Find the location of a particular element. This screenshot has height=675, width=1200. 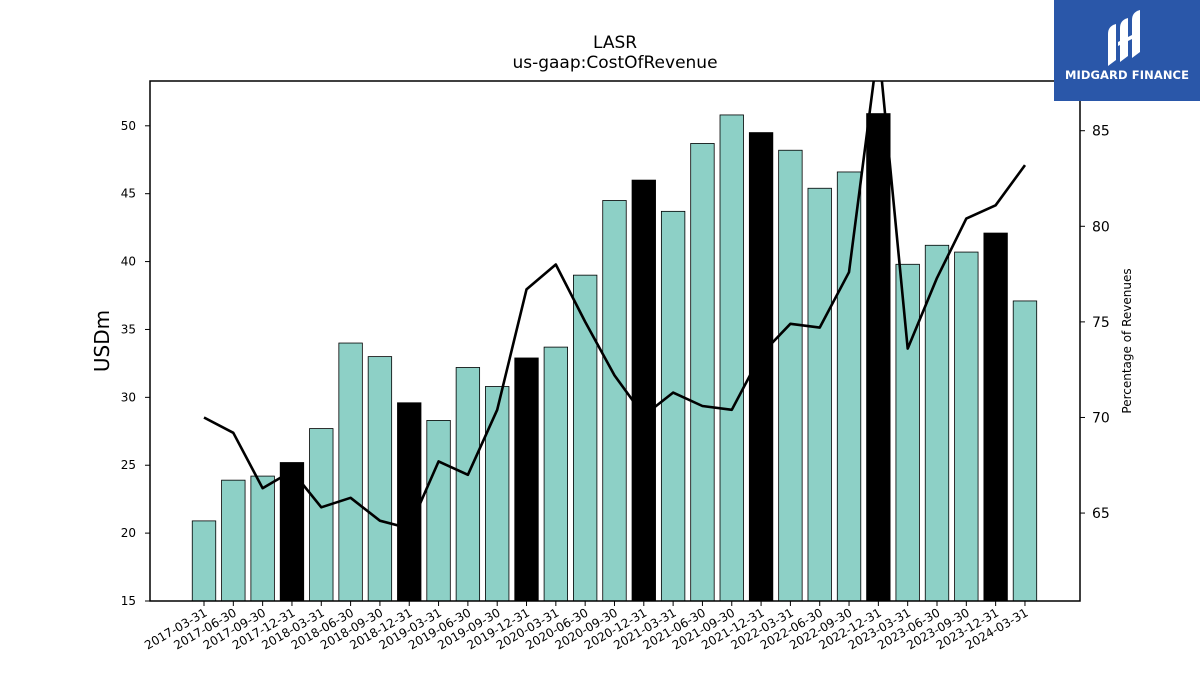

y2-tick-label-80: 80 is located at coordinates (1101, 227).